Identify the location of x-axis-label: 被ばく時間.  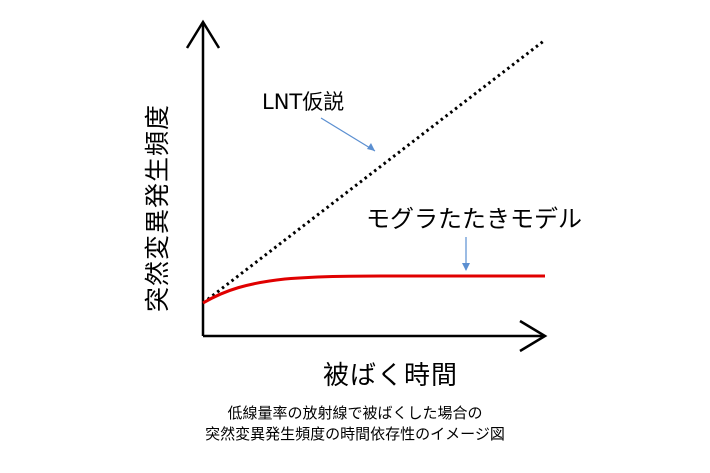
(391, 376).